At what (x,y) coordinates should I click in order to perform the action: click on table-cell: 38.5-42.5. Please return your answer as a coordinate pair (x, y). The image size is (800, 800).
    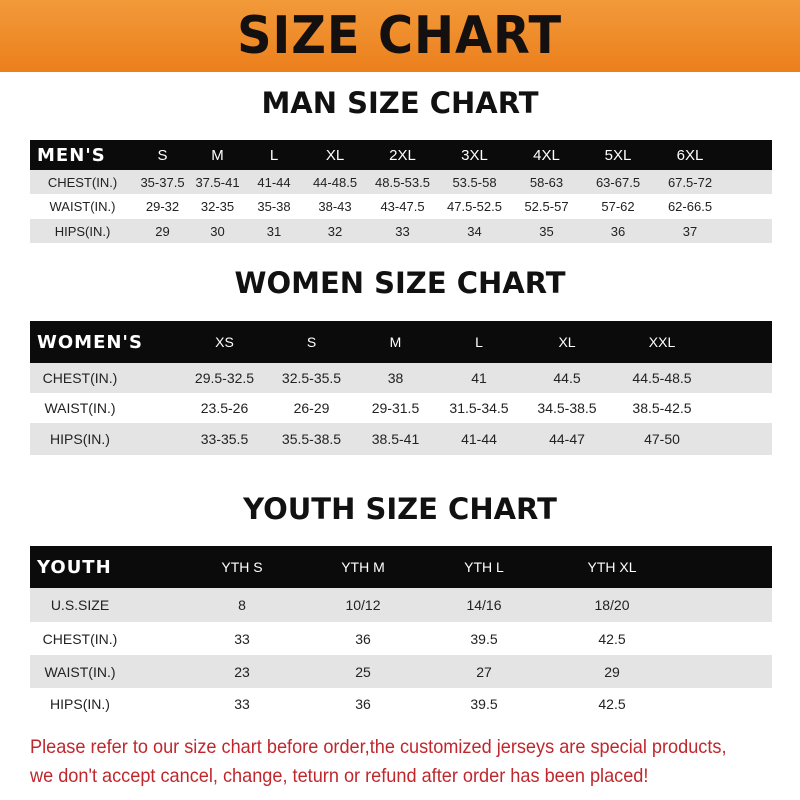
    Looking at the image, I should click on (662, 408).